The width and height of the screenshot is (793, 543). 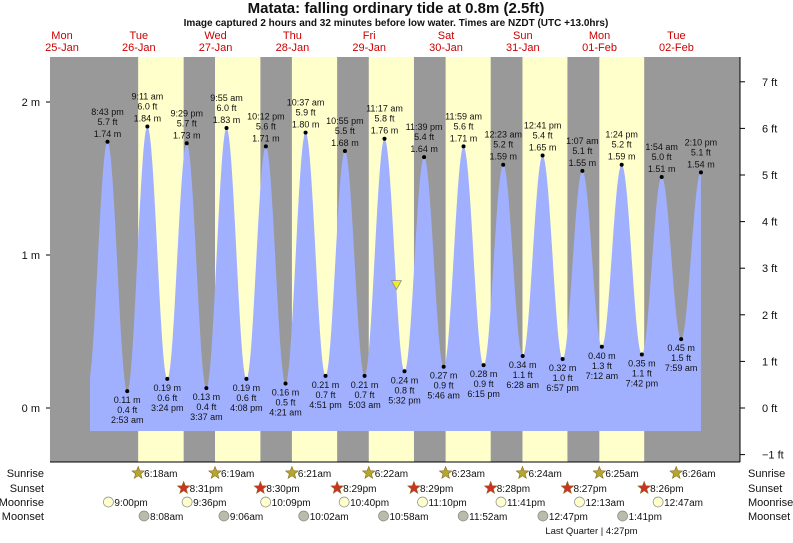 I want to click on tide-feet: 5.6 ft, so click(x=464, y=126).